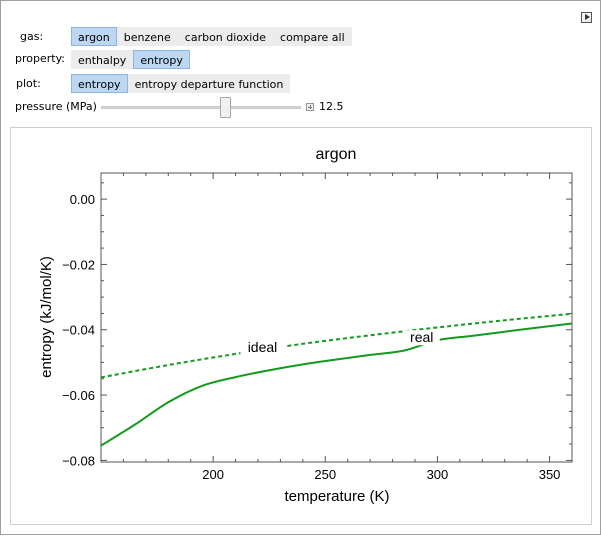 This screenshot has width=601, height=536. Describe the element at coordinates (310, 107) in the screenshot. I see `slider-expand-icon` at that location.